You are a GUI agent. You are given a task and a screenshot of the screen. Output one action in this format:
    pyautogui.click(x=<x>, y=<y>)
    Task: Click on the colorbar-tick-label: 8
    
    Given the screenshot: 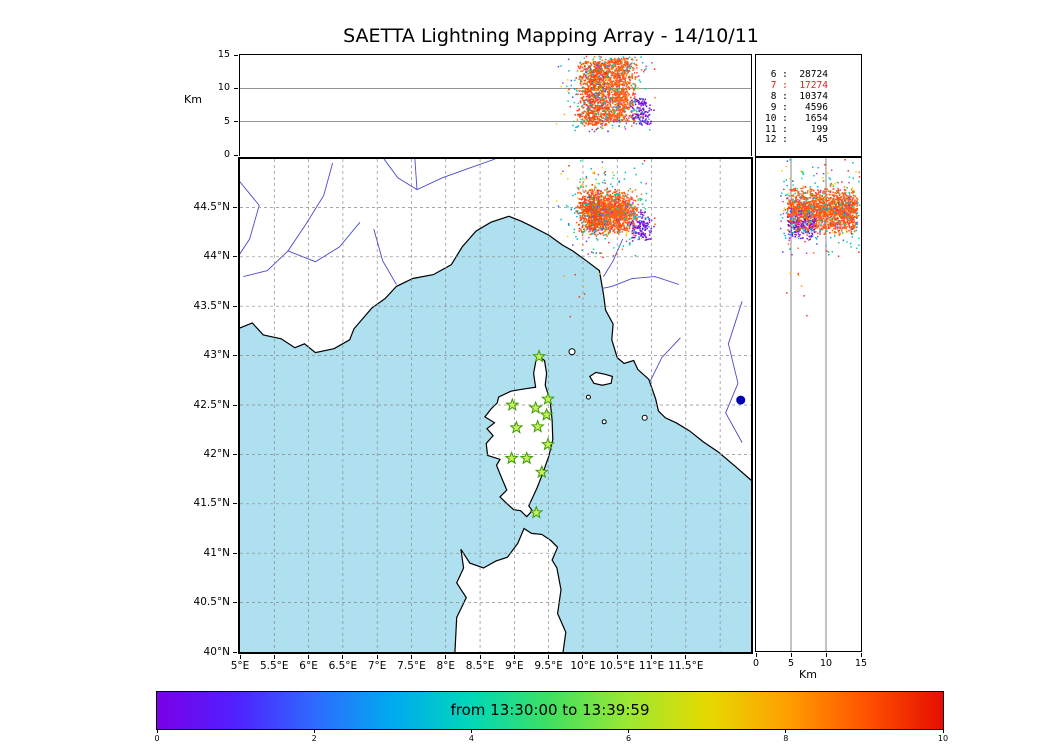 What is the action you would take?
    pyautogui.click(x=786, y=738)
    